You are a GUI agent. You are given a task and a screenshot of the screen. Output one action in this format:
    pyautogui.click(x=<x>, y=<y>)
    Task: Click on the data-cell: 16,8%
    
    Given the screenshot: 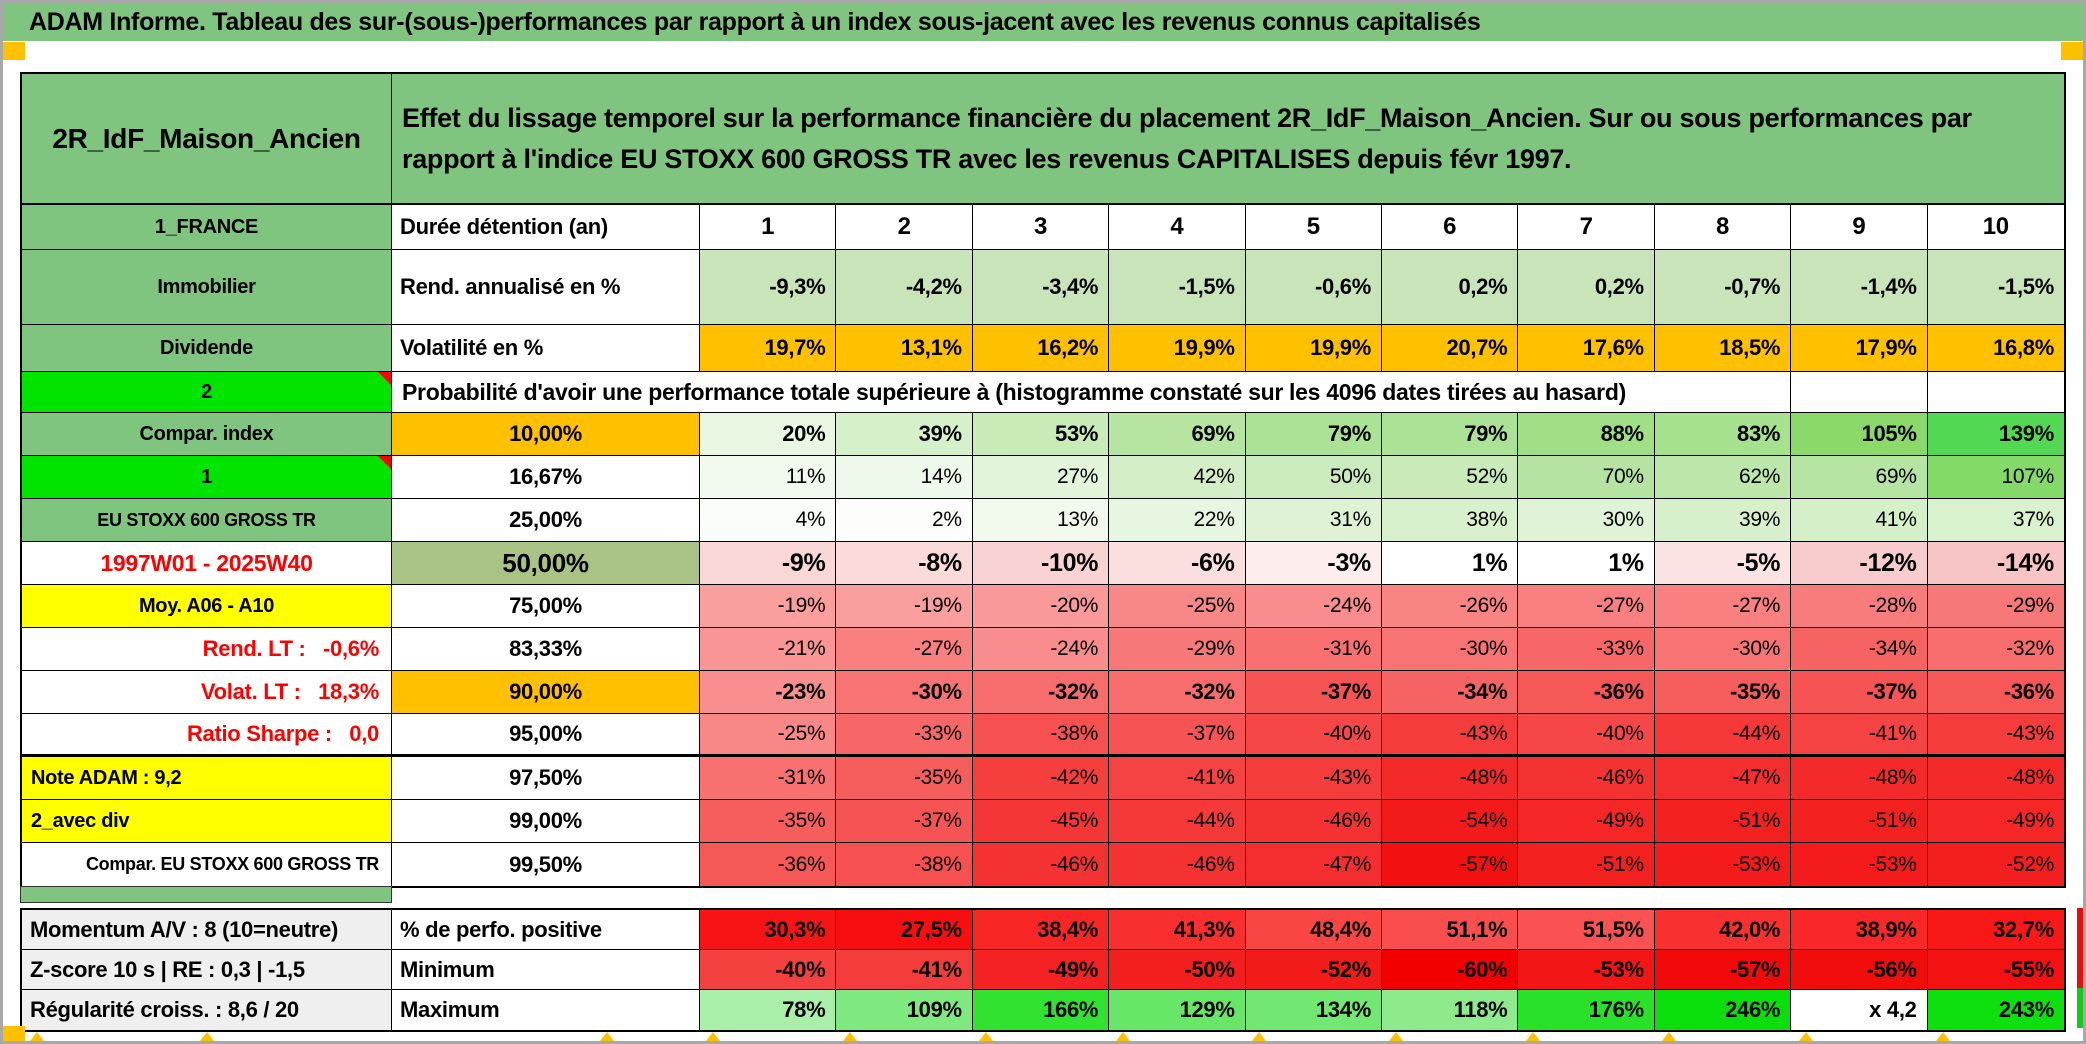 What is the action you would take?
    pyautogui.click(x=1995, y=348)
    